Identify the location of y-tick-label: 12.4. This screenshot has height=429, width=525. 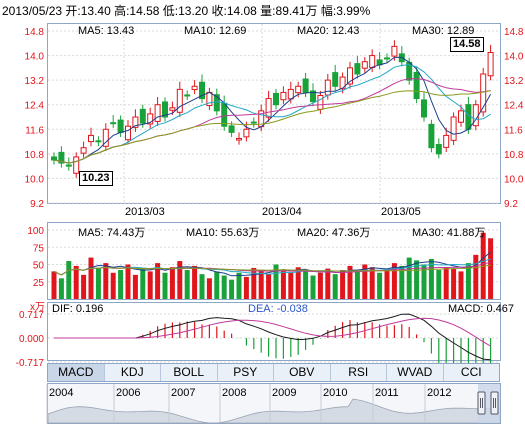
(514, 106).